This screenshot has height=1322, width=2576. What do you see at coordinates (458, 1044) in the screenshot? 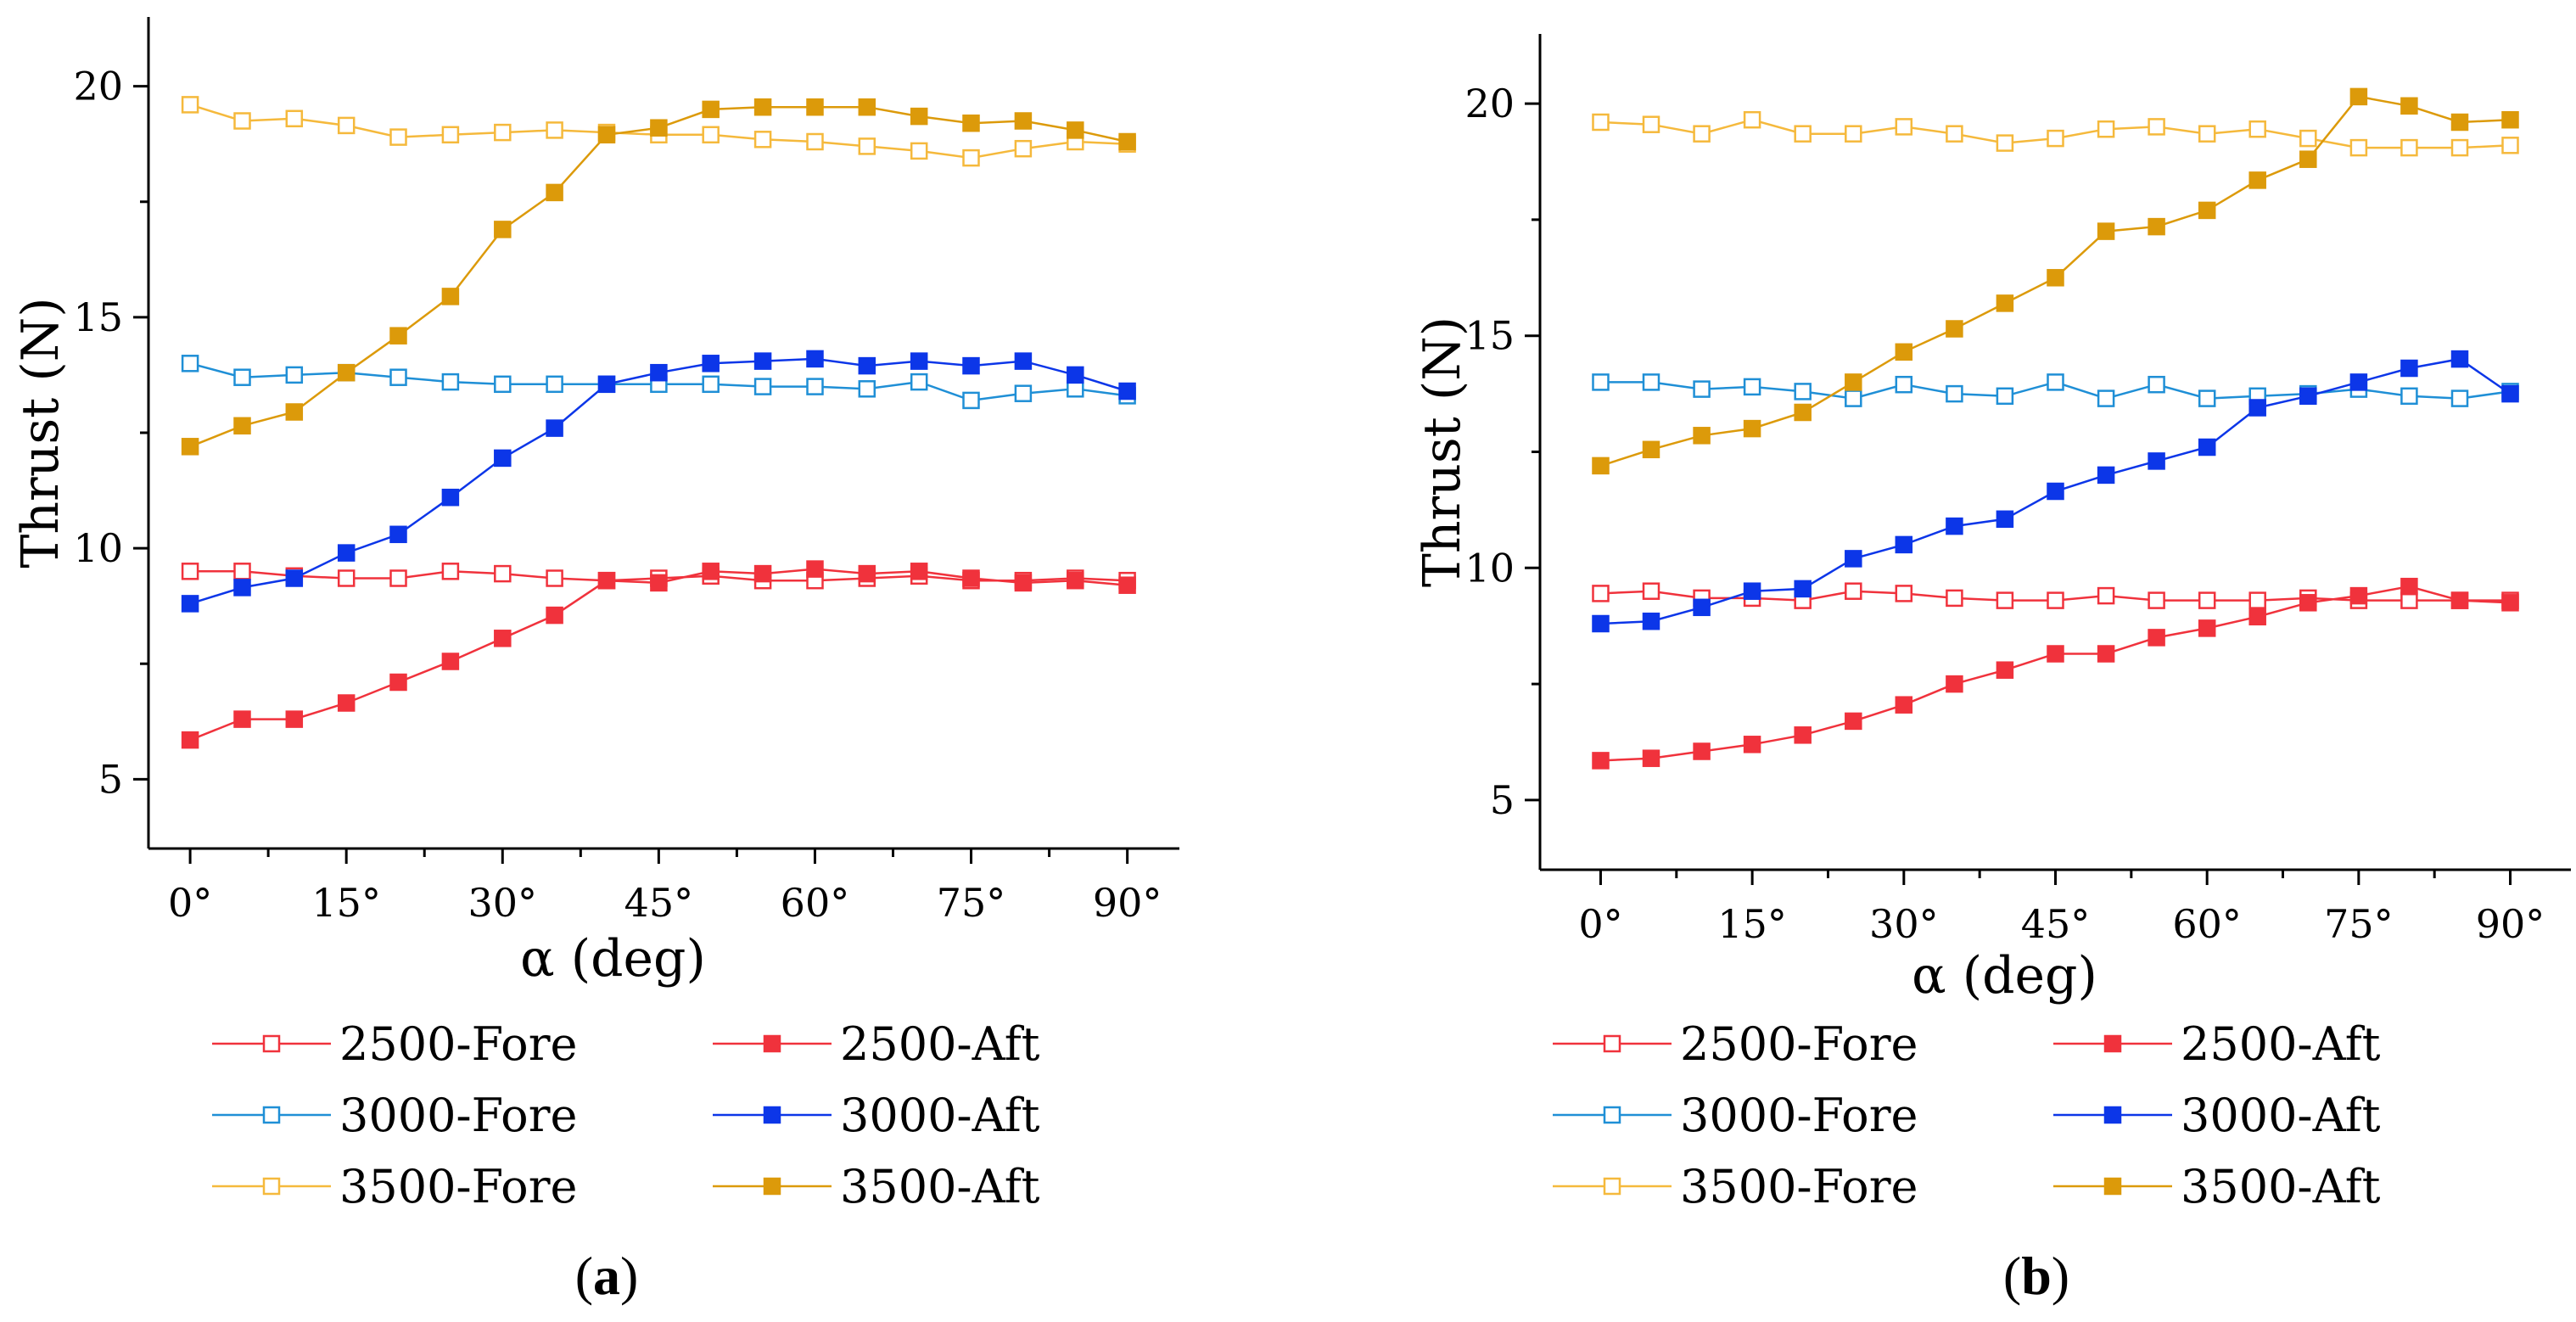
I see `panel-a-legend-label: 2500-Fore` at bounding box center [458, 1044].